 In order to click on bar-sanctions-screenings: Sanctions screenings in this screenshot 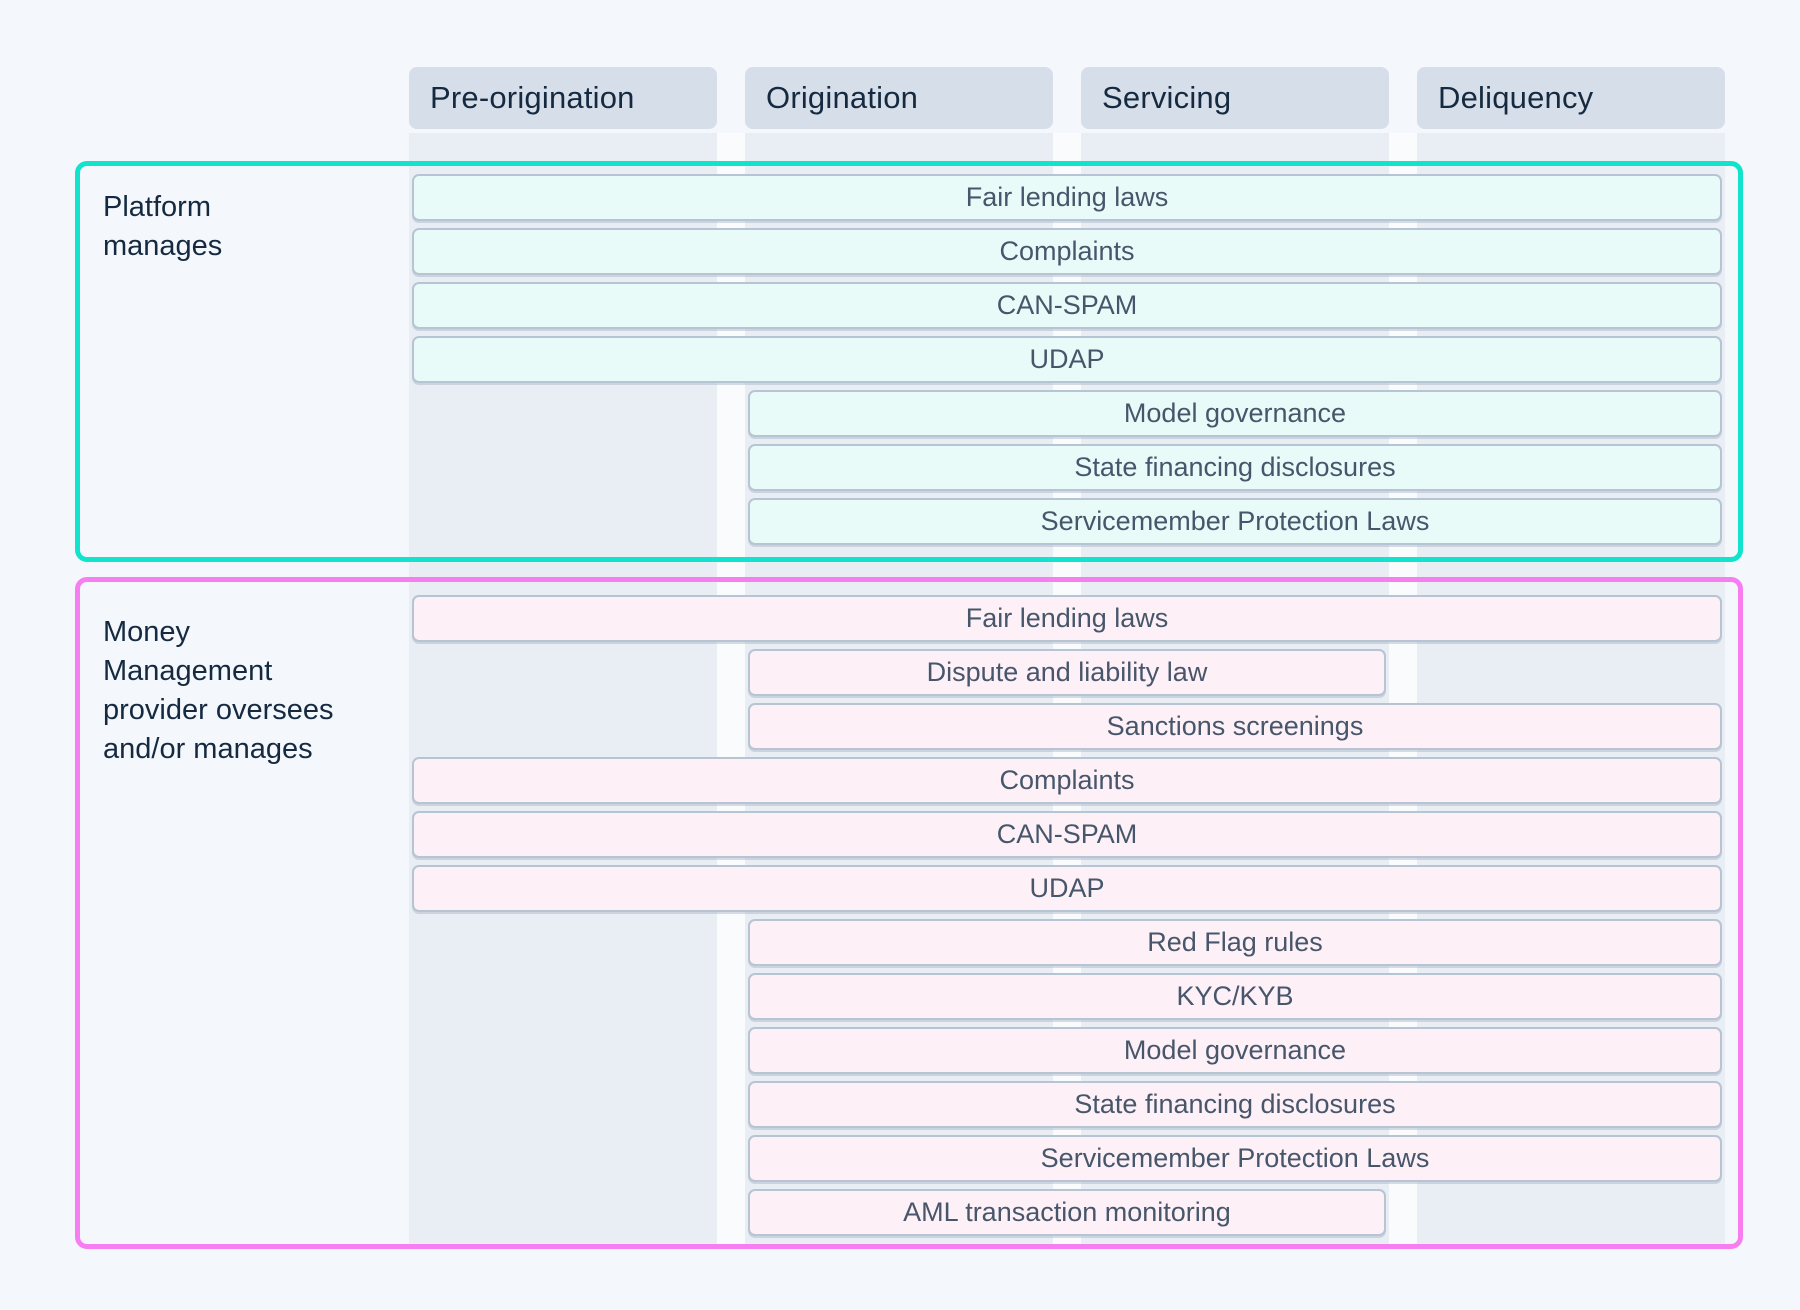, I will do `click(1235, 726)`.